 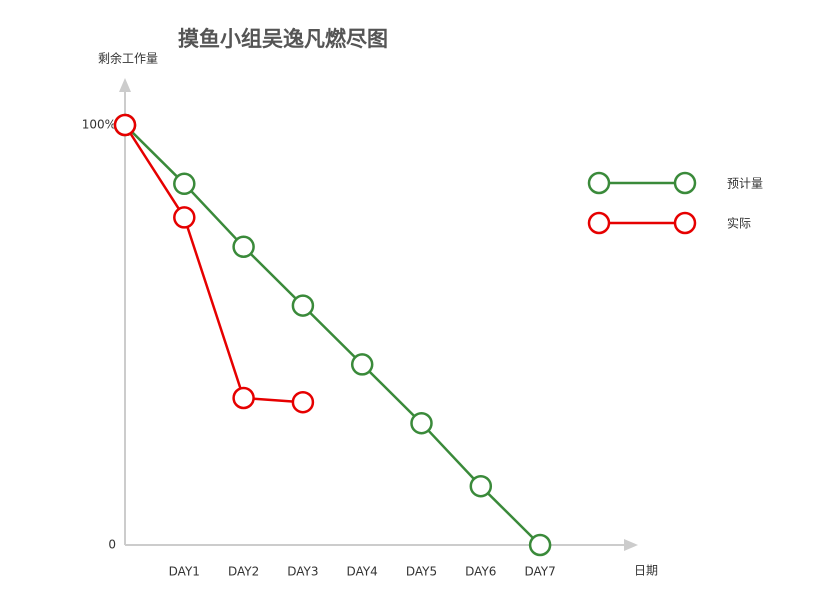 I want to click on x-tick-label: DAY3, so click(x=302, y=572).